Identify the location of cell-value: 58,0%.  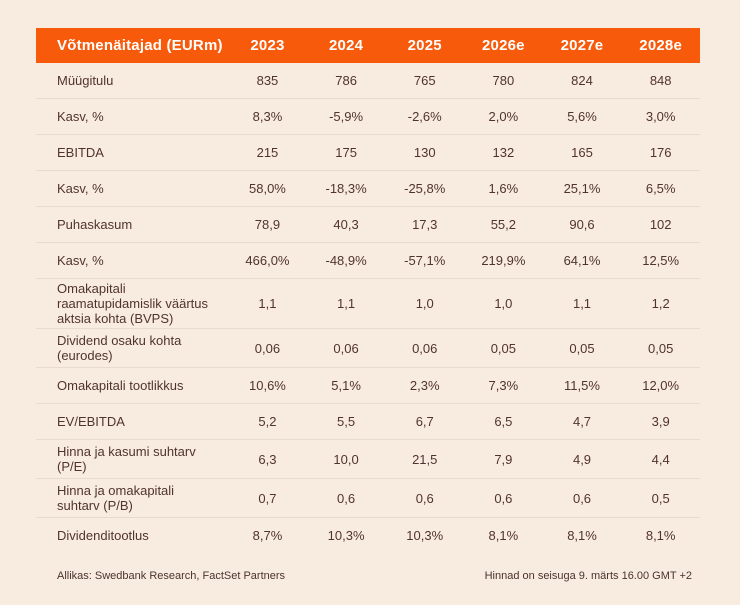
(267, 188).